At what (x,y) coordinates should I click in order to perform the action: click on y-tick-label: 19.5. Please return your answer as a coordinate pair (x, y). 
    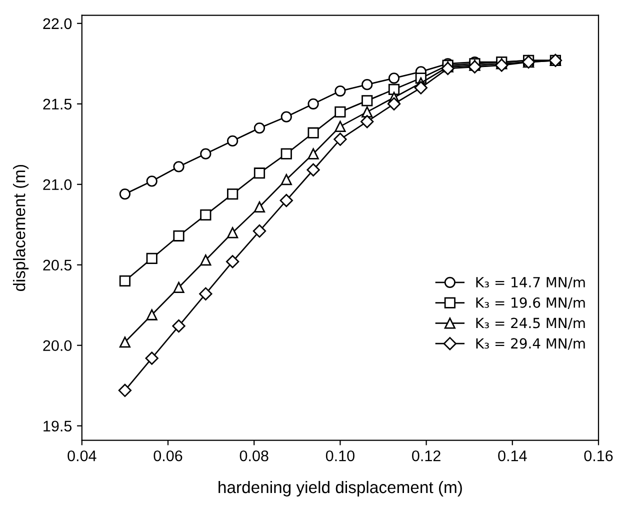
    Looking at the image, I should click on (58, 426).